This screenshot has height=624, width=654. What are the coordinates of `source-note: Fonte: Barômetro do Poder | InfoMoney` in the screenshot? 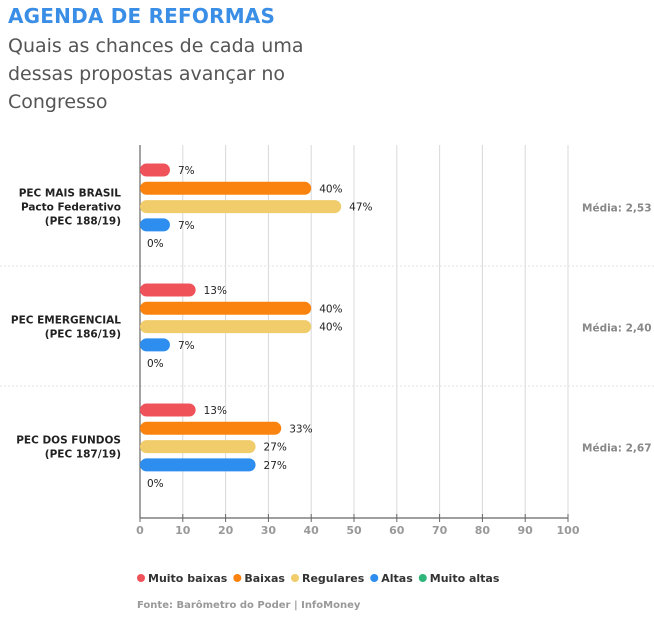 It's located at (249, 605).